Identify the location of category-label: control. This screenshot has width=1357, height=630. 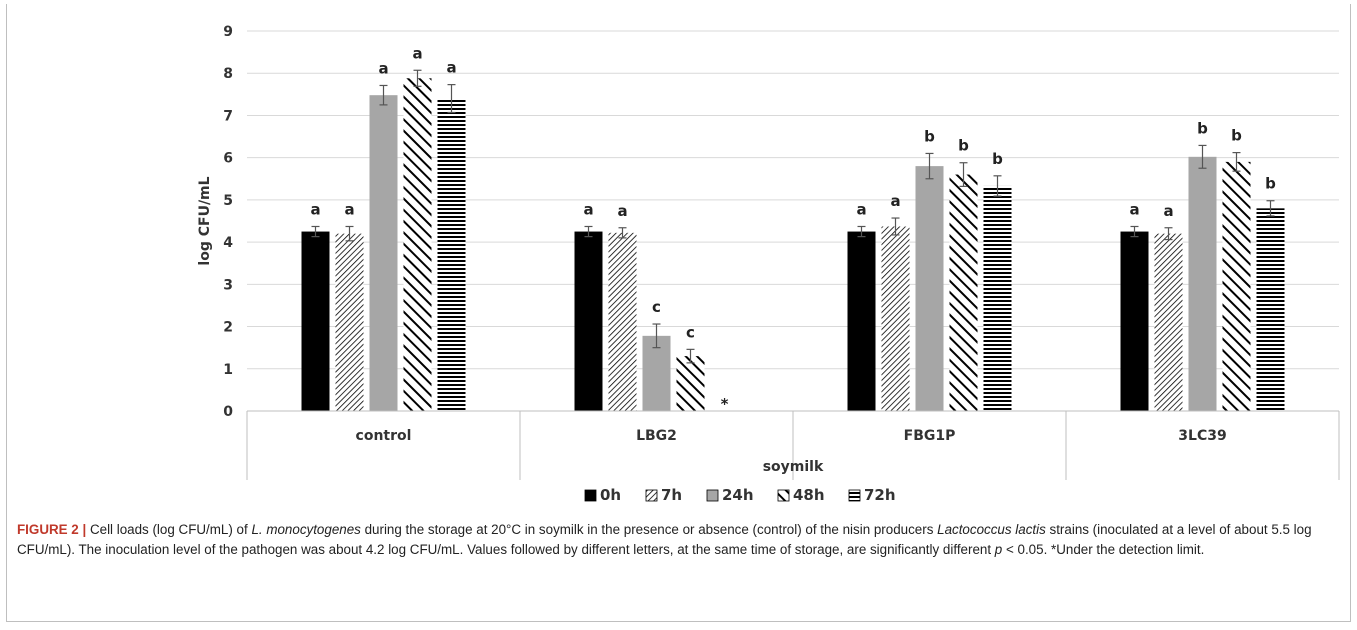
(384, 436).